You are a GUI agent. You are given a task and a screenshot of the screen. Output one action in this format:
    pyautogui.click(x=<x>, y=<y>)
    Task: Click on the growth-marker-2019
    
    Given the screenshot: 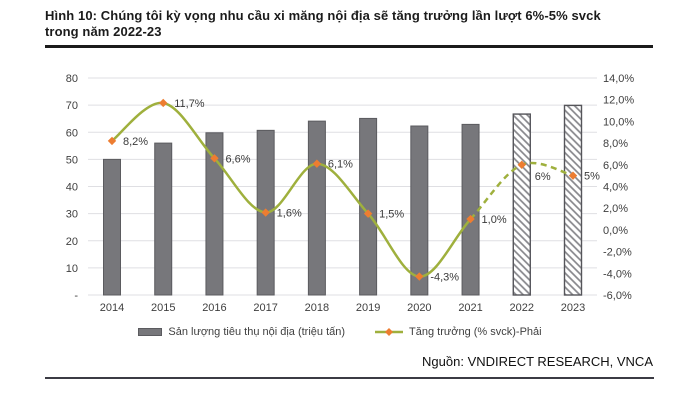 What is the action you would take?
    pyautogui.click(x=368, y=213)
    